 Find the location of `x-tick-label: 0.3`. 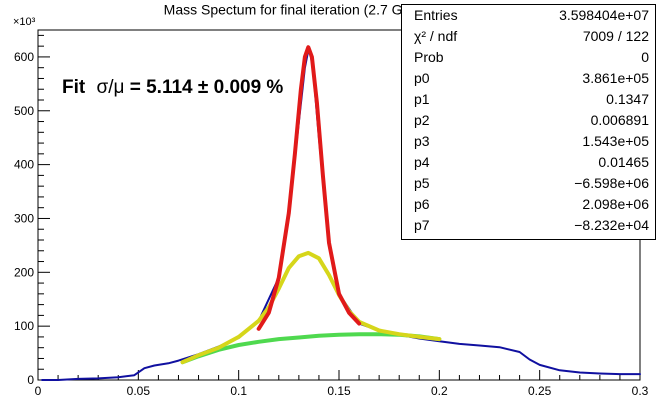

x-tick-label: 0.3 is located at coordinates (640, 391).